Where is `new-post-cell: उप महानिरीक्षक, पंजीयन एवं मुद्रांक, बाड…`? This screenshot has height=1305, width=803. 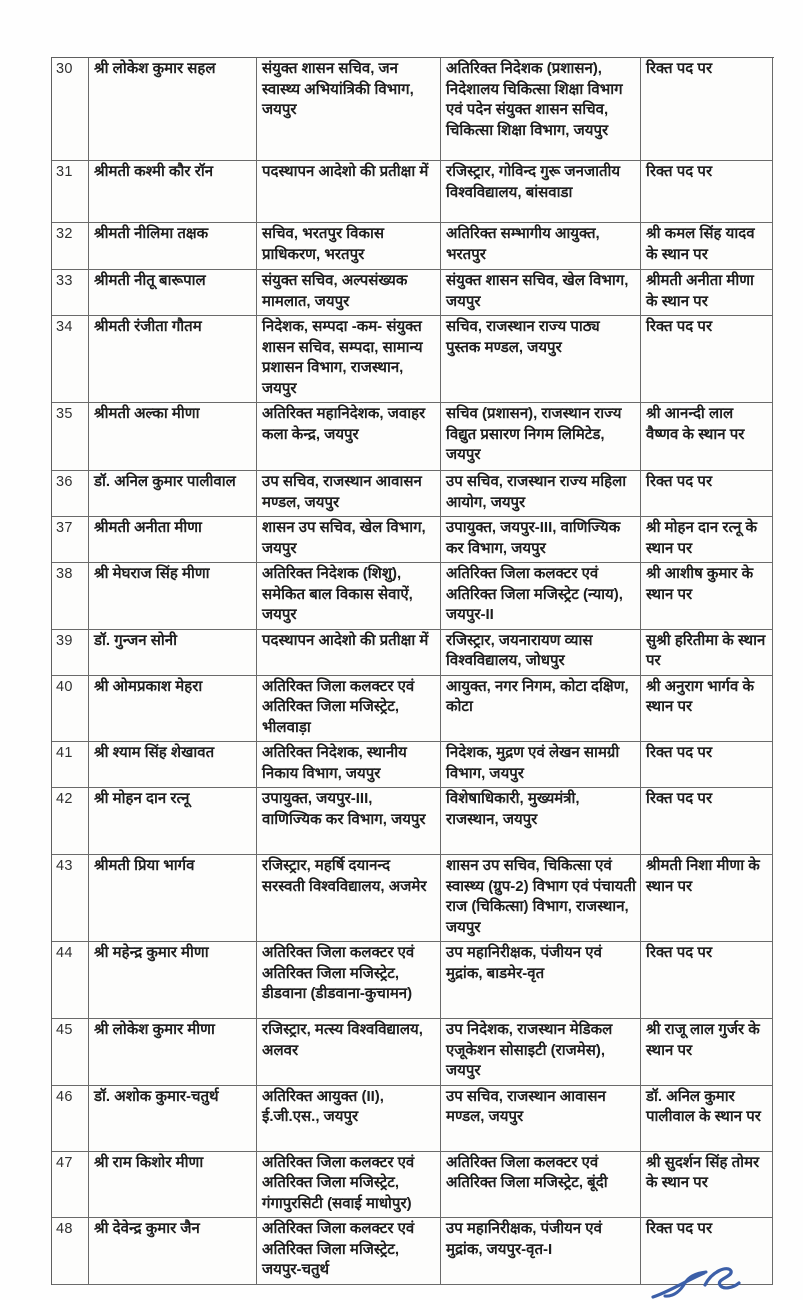 new-post-cell: उप महानिरीक्षक, पंजीयन एवं मुद्रांक, बाड… is located at coordinates (541, 980).